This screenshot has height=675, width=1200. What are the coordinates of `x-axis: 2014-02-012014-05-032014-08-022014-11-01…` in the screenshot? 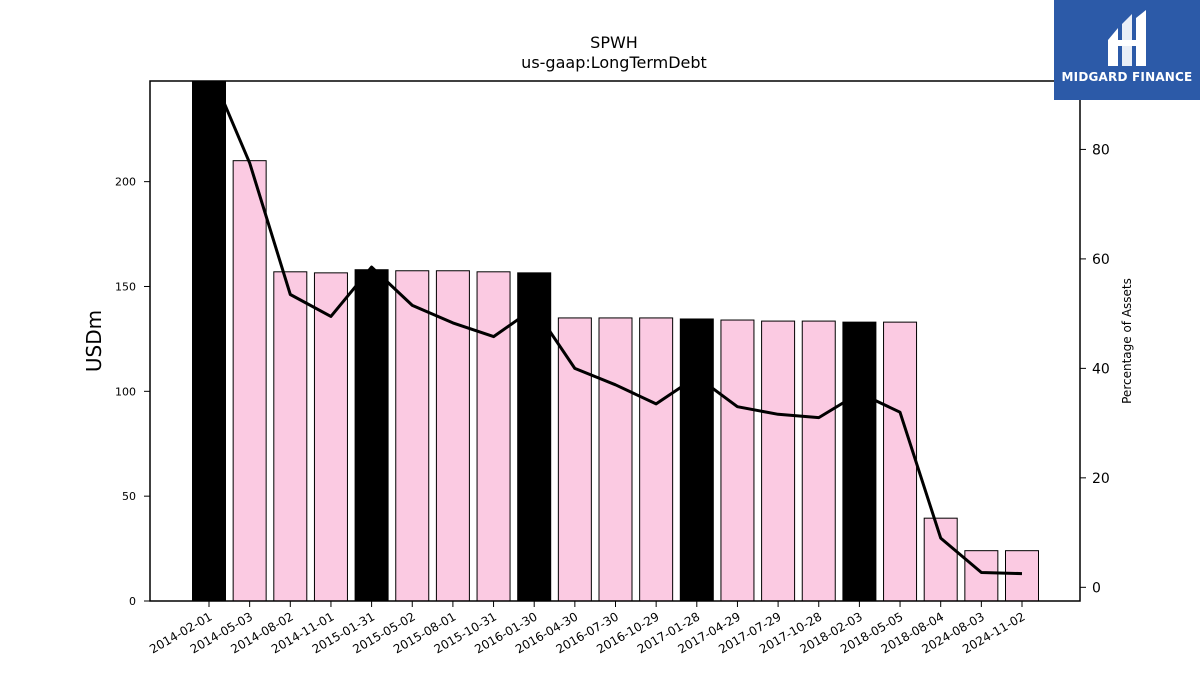 It's located at (587, 628).